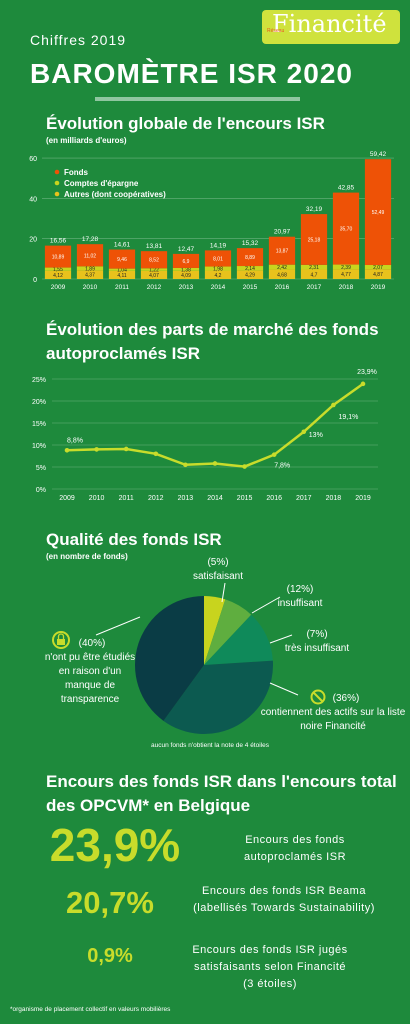 The image size is (410, 1024). Describe the element at coordinates (39, 380) in the screenshot. I see `y-tick-label: 25%` at that location.